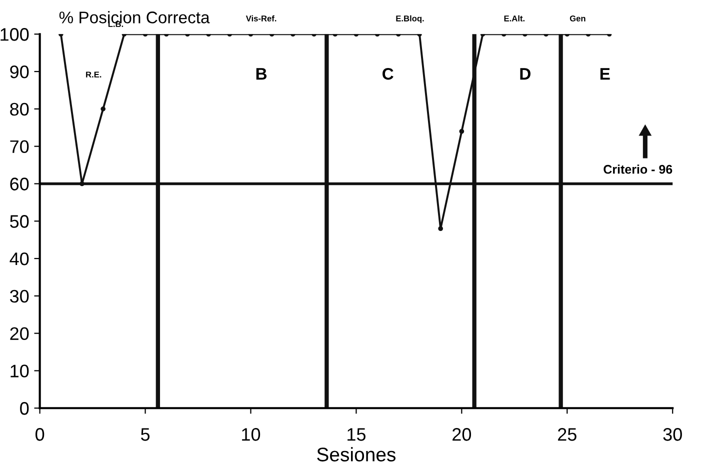 Image resolution: width=711 pixels, height=474 pixels. I want to click on annotation: E, so click(605, 74).